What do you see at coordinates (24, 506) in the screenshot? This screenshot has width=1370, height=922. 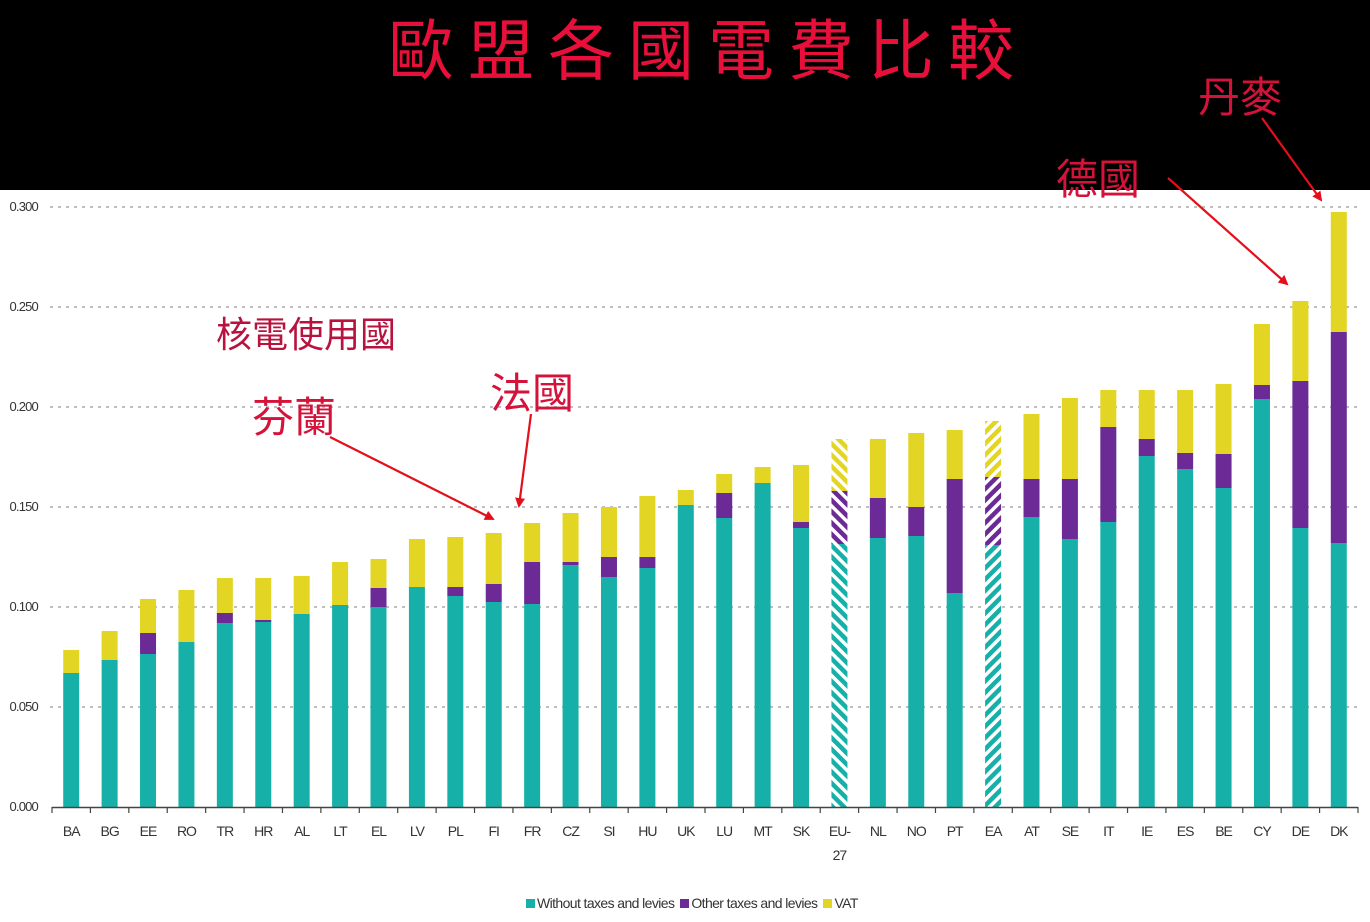 I see `y-axis-ticks: 0.000 0.050 0.100 0.150 0.200 0.250 0.300` at bounding box center [24, 506].